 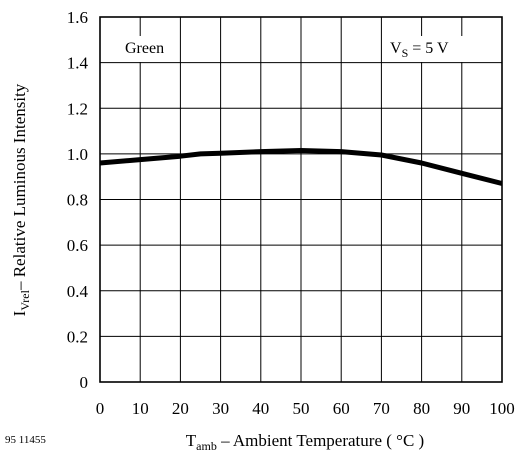 I want to click on annotation-vs-background, so click(x=433, y=49).